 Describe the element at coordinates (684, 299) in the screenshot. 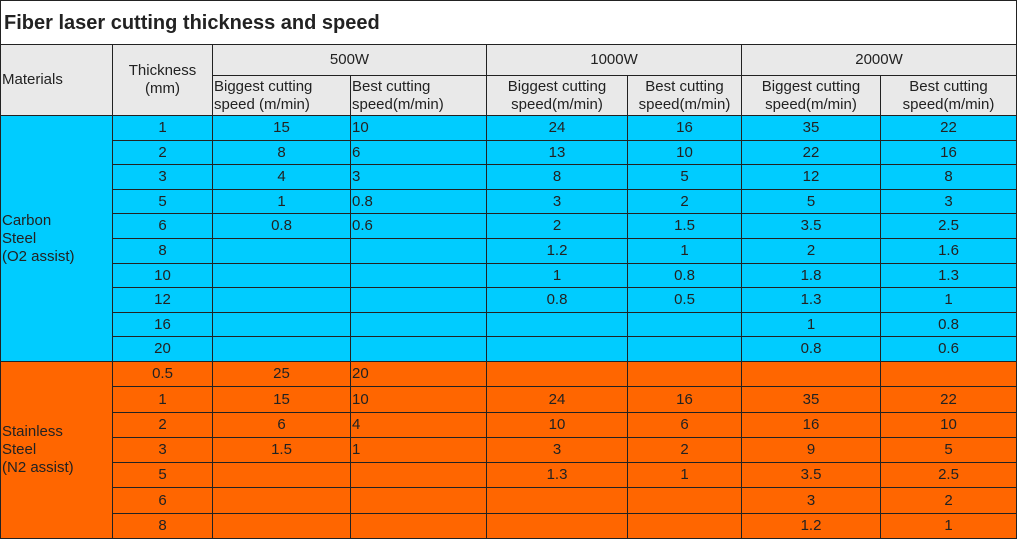

I see `cell-text: 0.5` at that location.